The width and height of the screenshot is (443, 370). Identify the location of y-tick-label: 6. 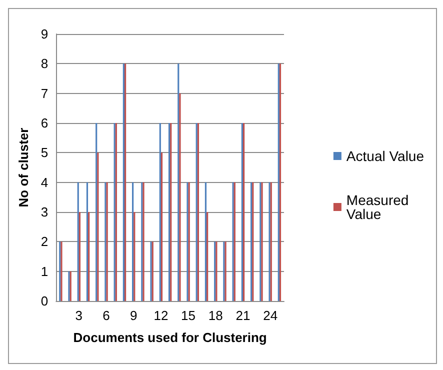
(44, 123).